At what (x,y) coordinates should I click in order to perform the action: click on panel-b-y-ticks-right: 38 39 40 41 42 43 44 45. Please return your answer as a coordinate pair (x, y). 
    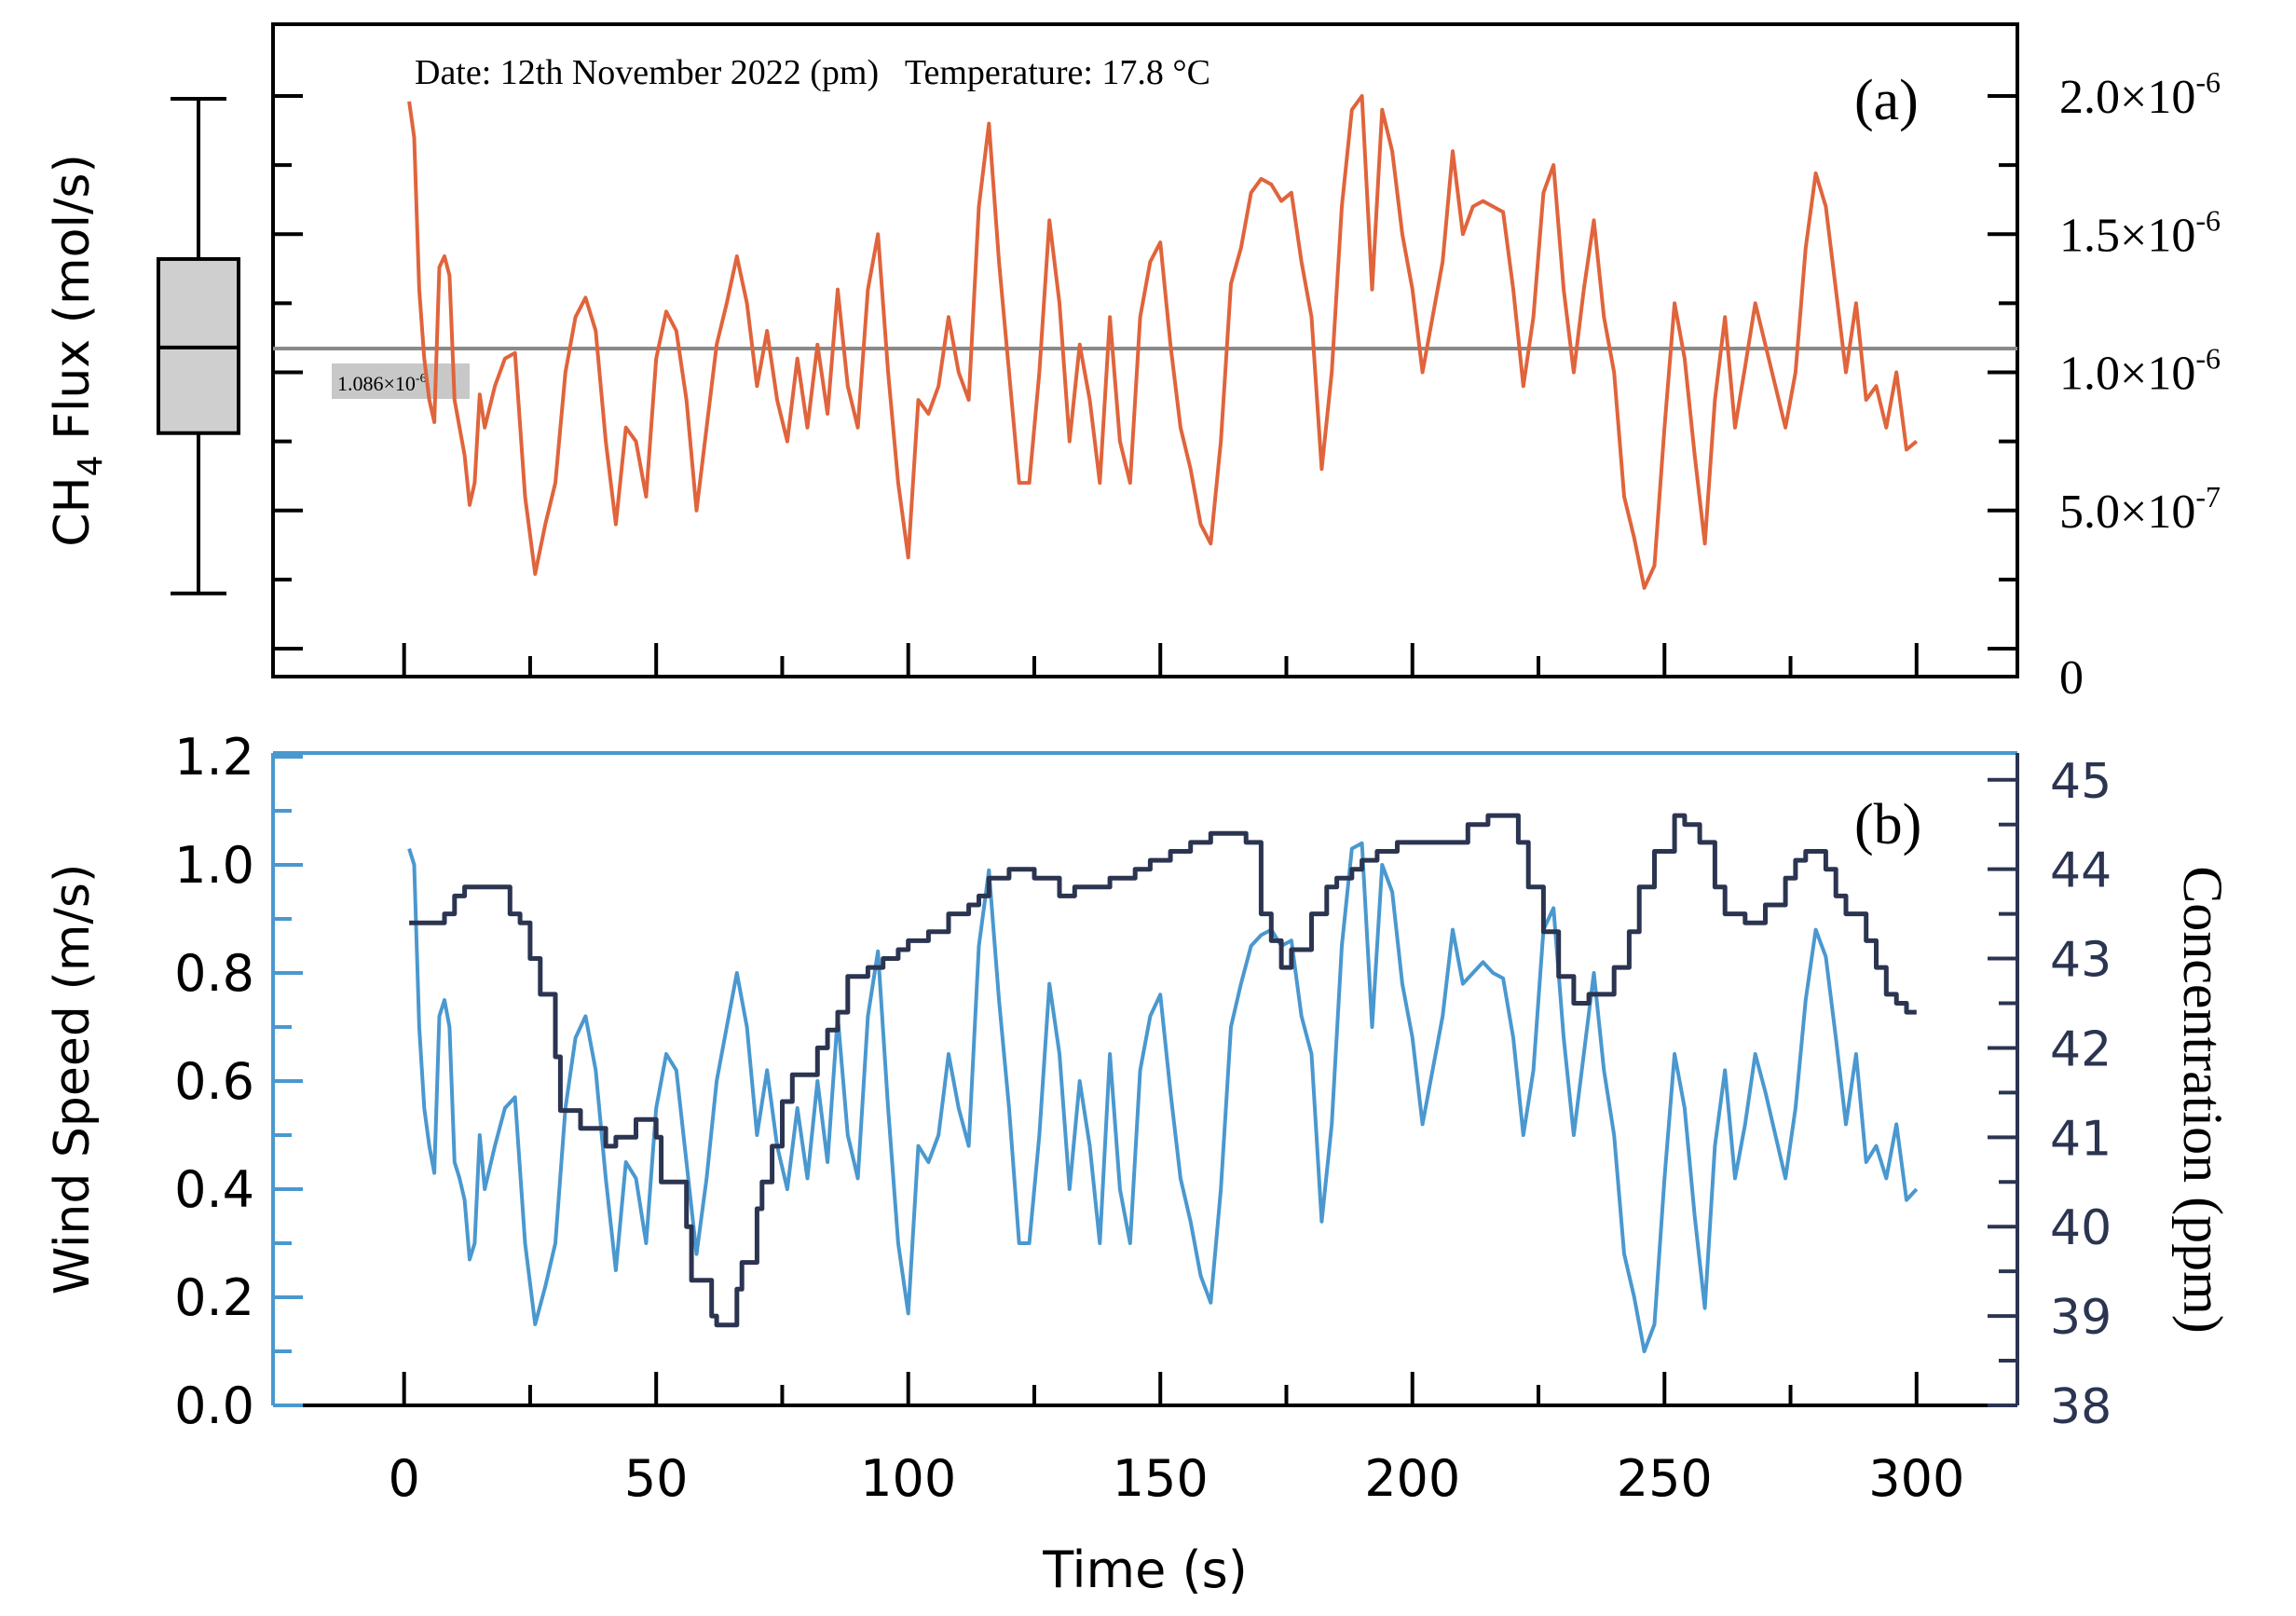
    Looking at the image, I should click on (2050, 1094).